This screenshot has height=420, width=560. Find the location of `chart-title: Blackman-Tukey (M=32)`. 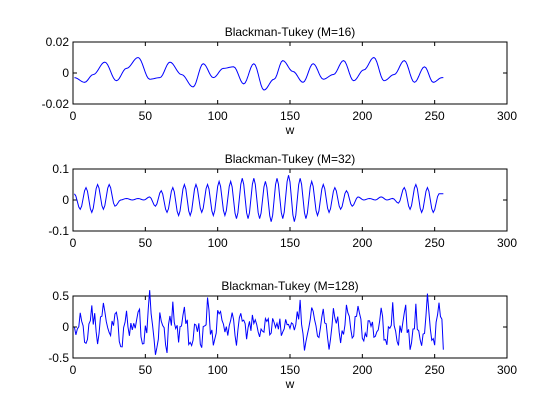

chart-title: Blackman-Tukey (M=32) is located at coordinates (290, 159).